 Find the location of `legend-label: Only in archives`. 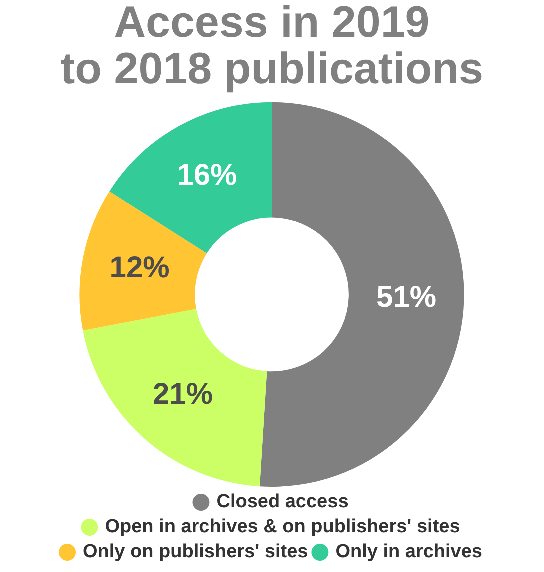

legend-label: Only in archives is located at coordinates (409, 552).